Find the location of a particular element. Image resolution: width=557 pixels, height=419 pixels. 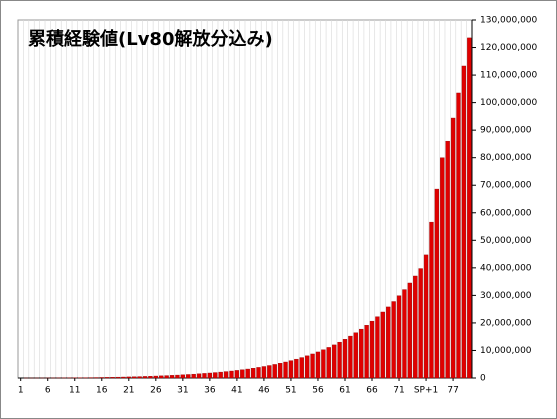

x-tick-label: 41 is located at coordinates (236, 391).